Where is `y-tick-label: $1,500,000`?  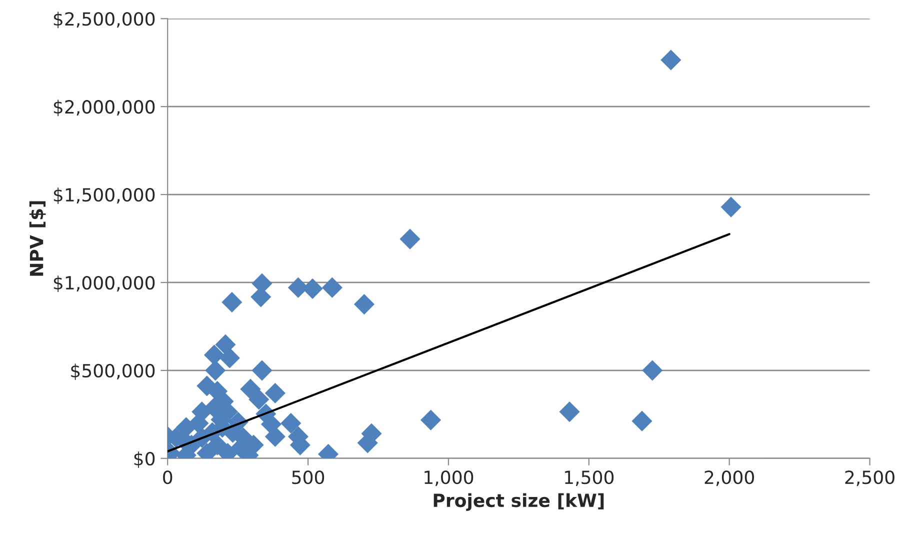
y-tick-label: $1,500,000 is located at coordinates (104, 196).